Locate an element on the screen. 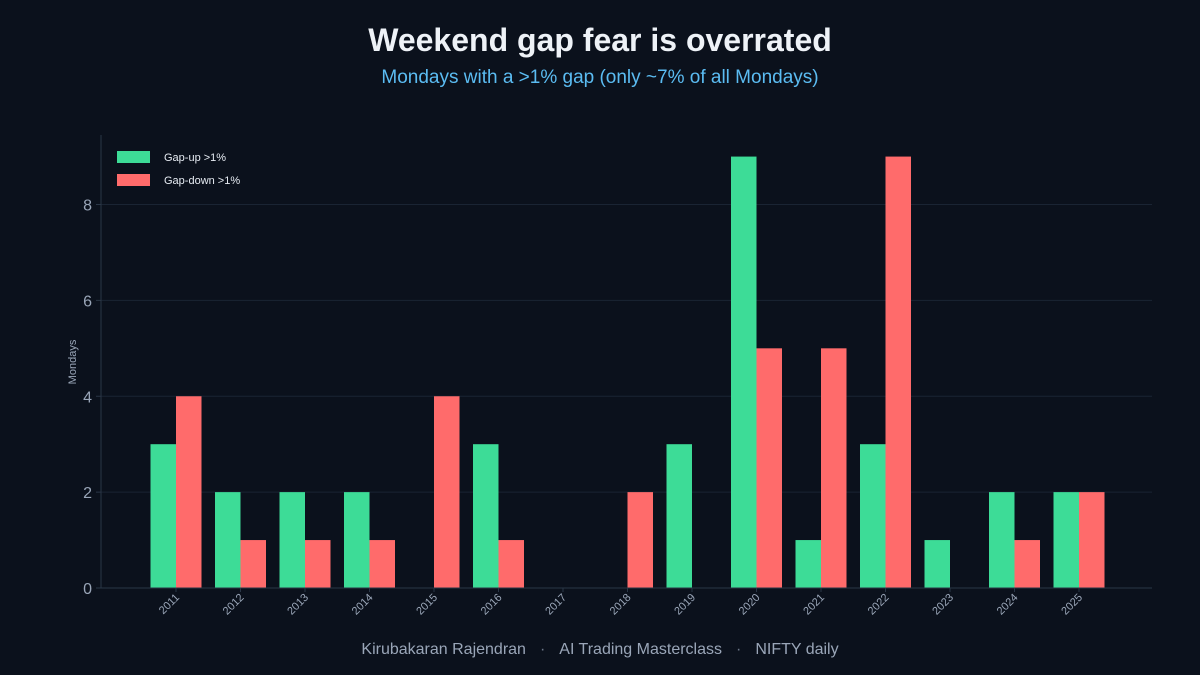 The image size is (1200, 675). chart-title: Weekend gap fear is overrated is located at coordinates (600, 40).